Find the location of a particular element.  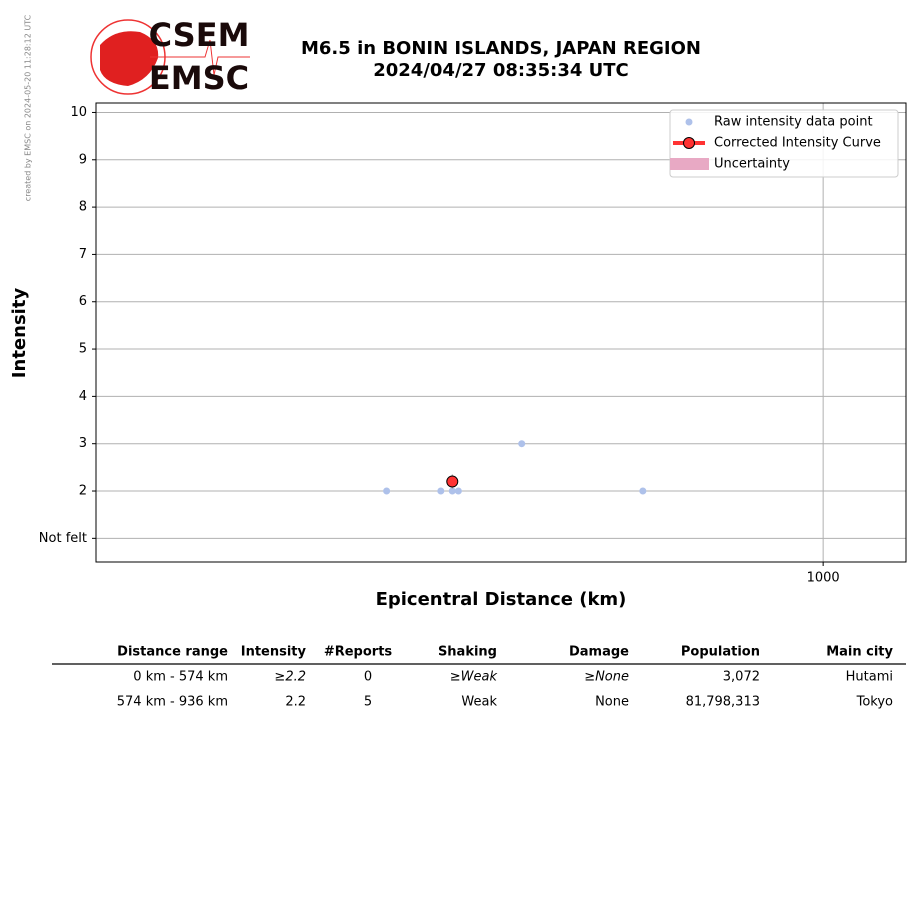

logo-seismo is located at coordinates (200, 57).